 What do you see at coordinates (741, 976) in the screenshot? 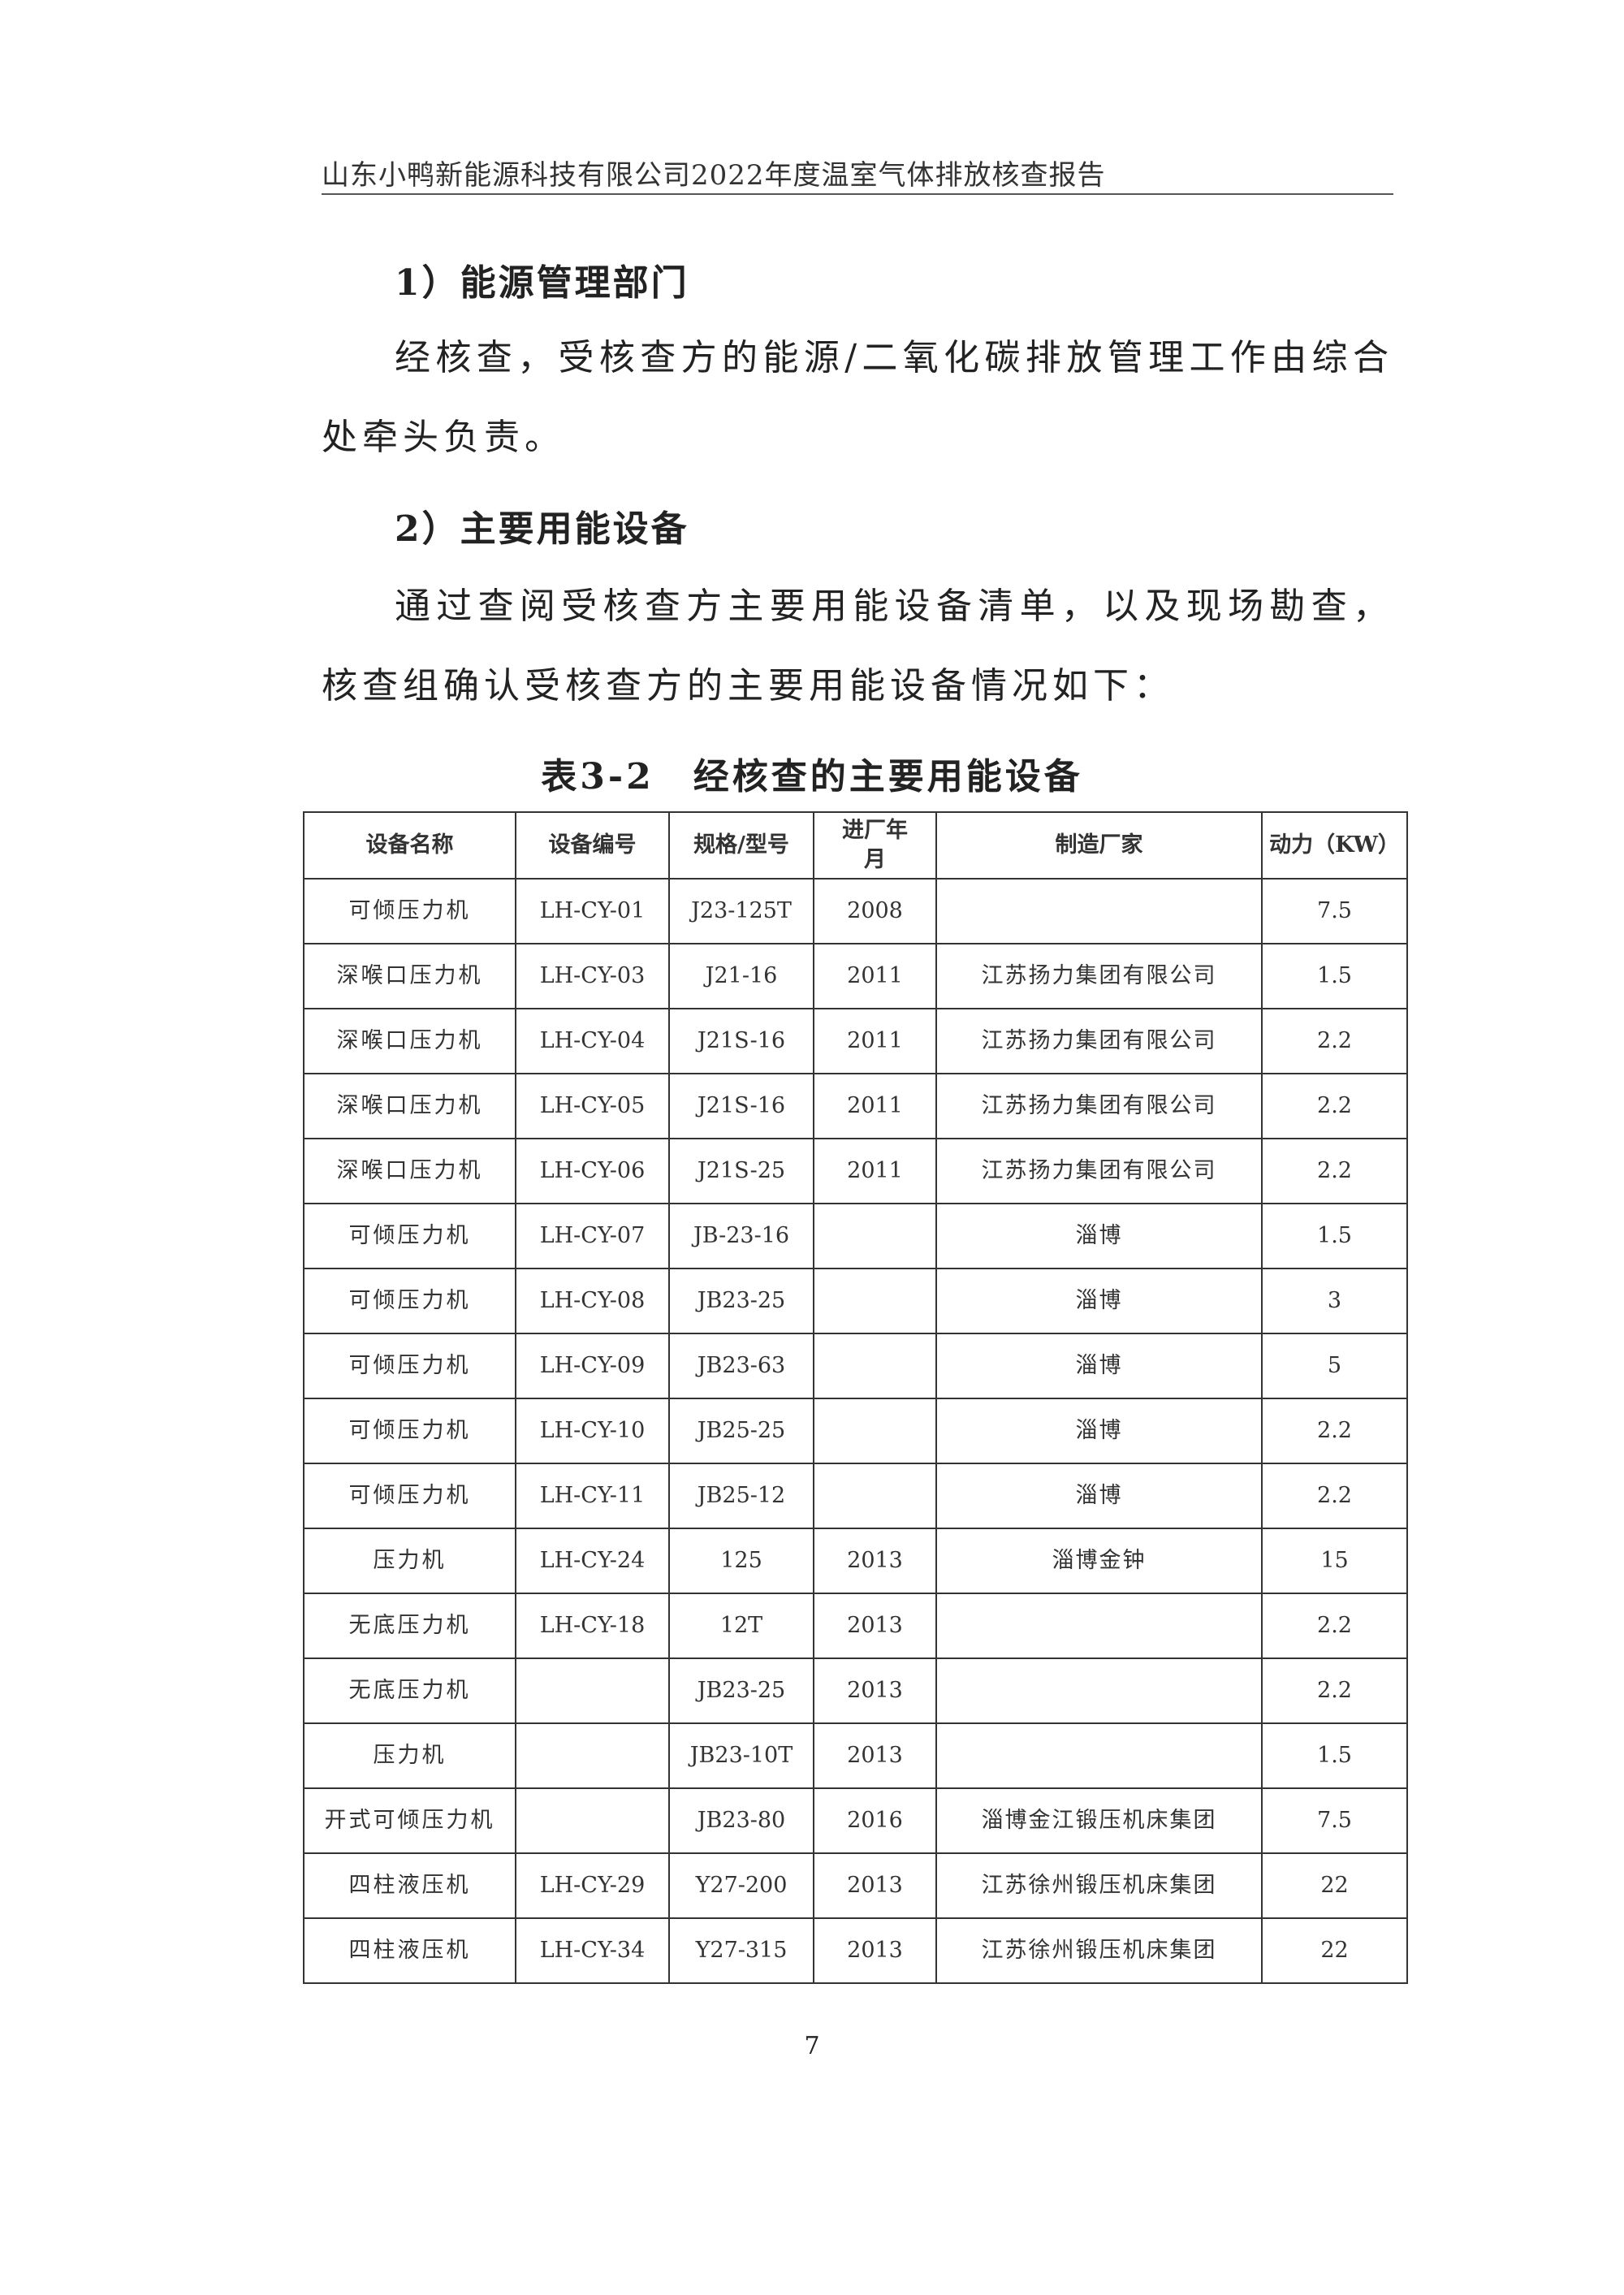
I see `table-cell: J21-16` at bounding box center [741, 976].